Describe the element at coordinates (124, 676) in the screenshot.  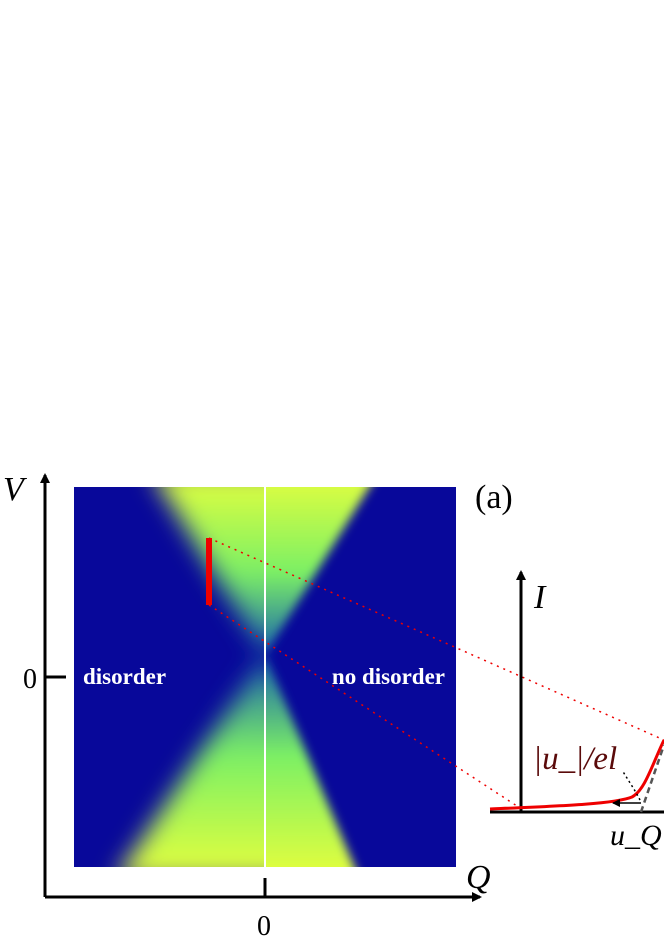
I see `region-label: disorder` at that location.